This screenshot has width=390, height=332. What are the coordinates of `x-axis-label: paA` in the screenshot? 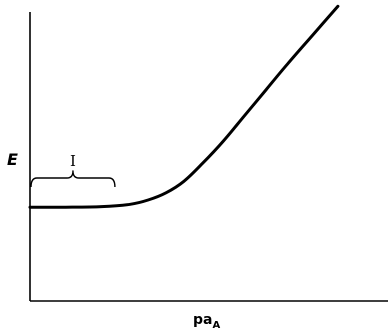 It's located at (206, 321).